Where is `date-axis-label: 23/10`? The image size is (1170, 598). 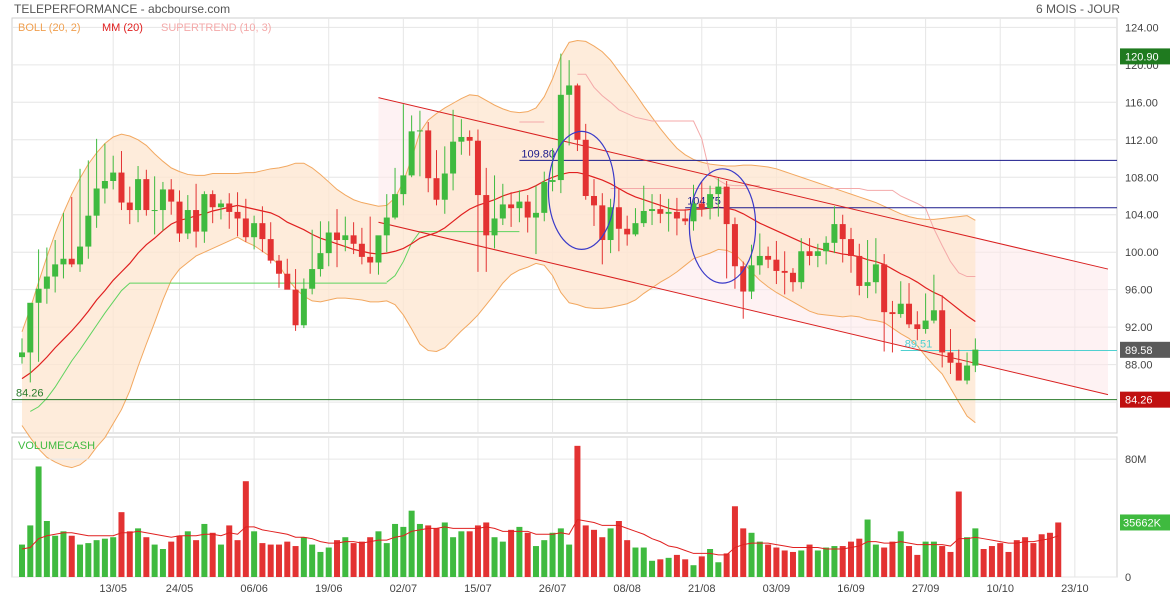 date-axis-label: 23/10 is located at coordinates (1075, 589).